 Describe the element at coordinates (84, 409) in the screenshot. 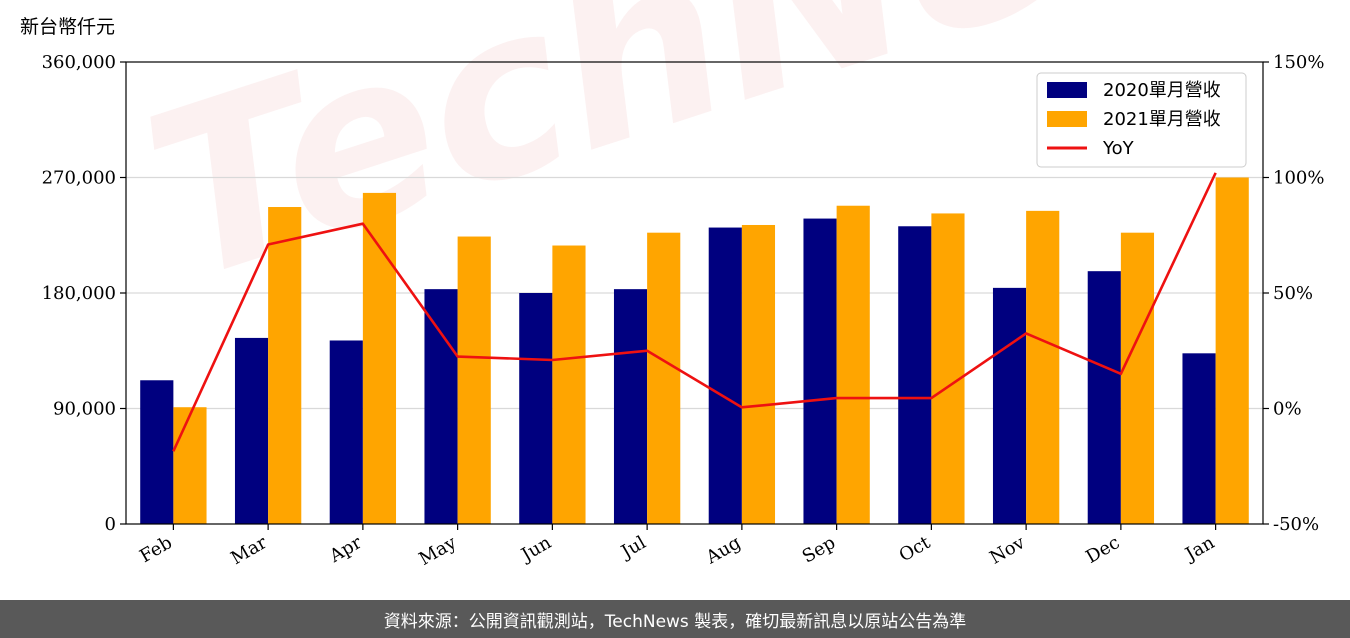

I see `left-tick-label: 90,000` at that location.